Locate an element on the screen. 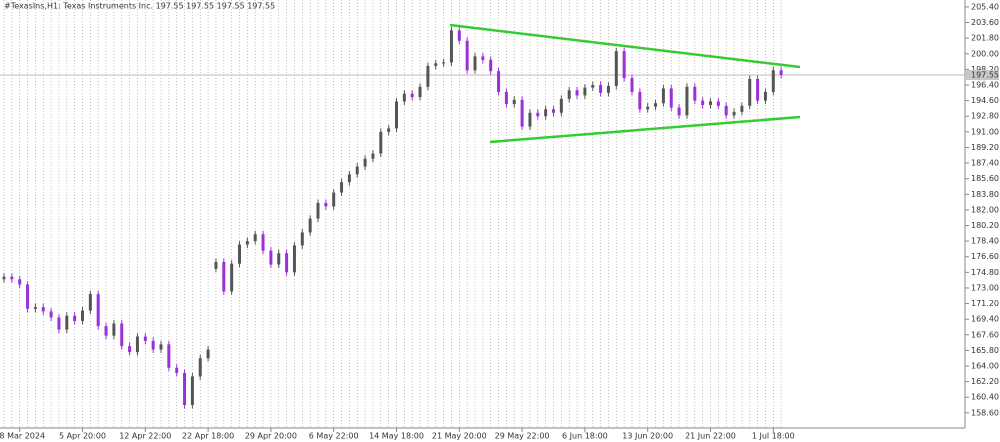  y-tick-label: 171.20 is located at coordinates (985, 303).